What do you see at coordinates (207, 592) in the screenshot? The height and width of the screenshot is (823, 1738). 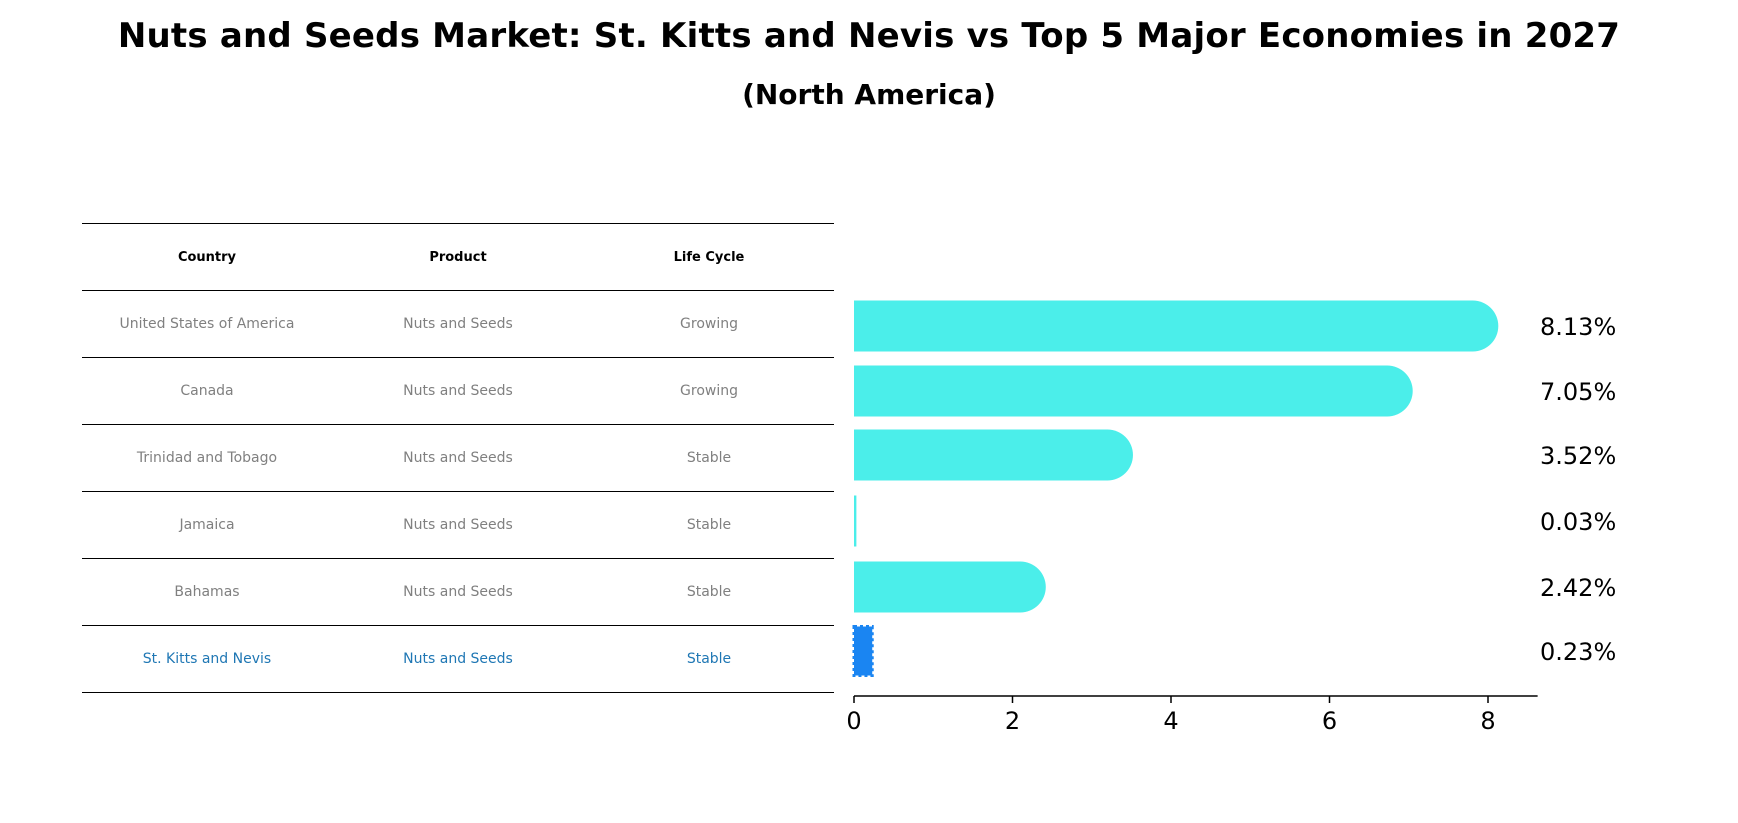 I see `cell-country: Bahamas` at bounding box center [207, 592].